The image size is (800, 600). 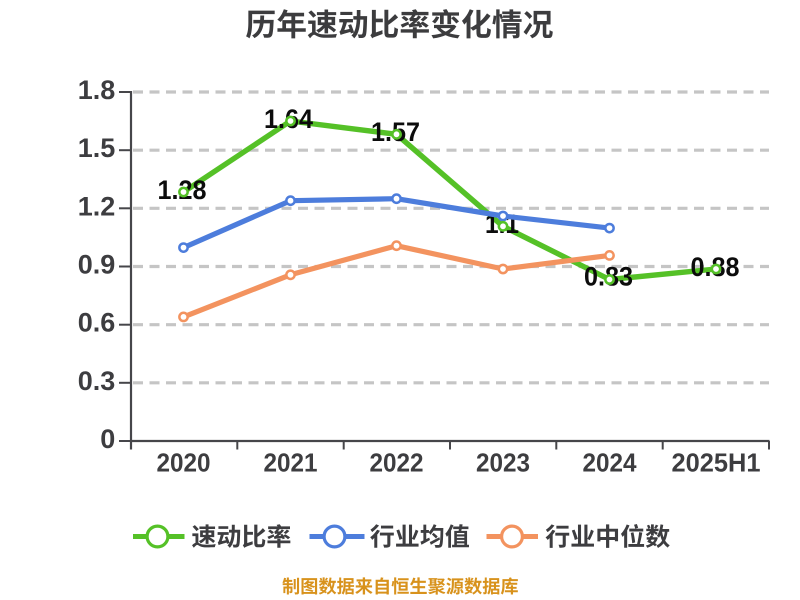 What do you see at coordinates (97, 90) in the screenshot?
I see `svg-text: 1.8` at bounding box center [97, 90].